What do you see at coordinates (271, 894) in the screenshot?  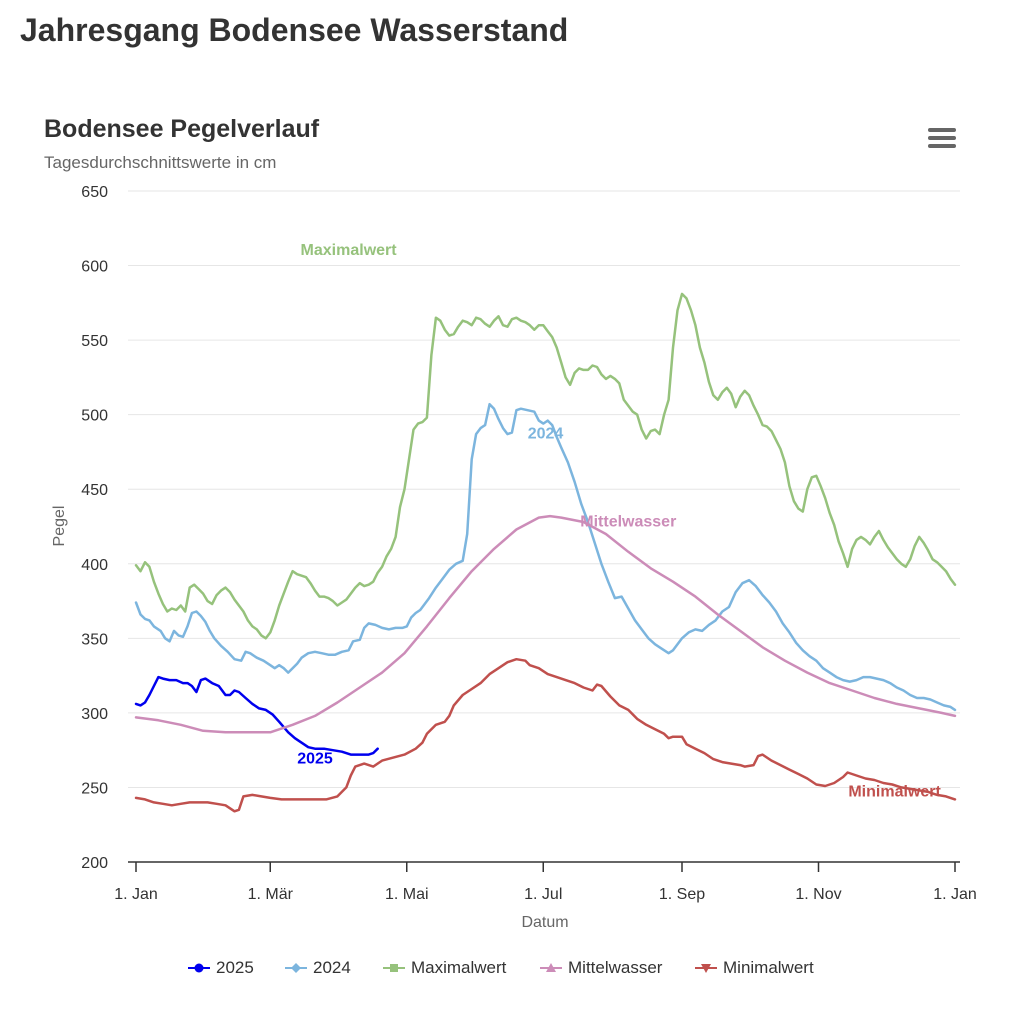 I see `x-tick-label: 1. Mär` at bounding box center [271, 894].